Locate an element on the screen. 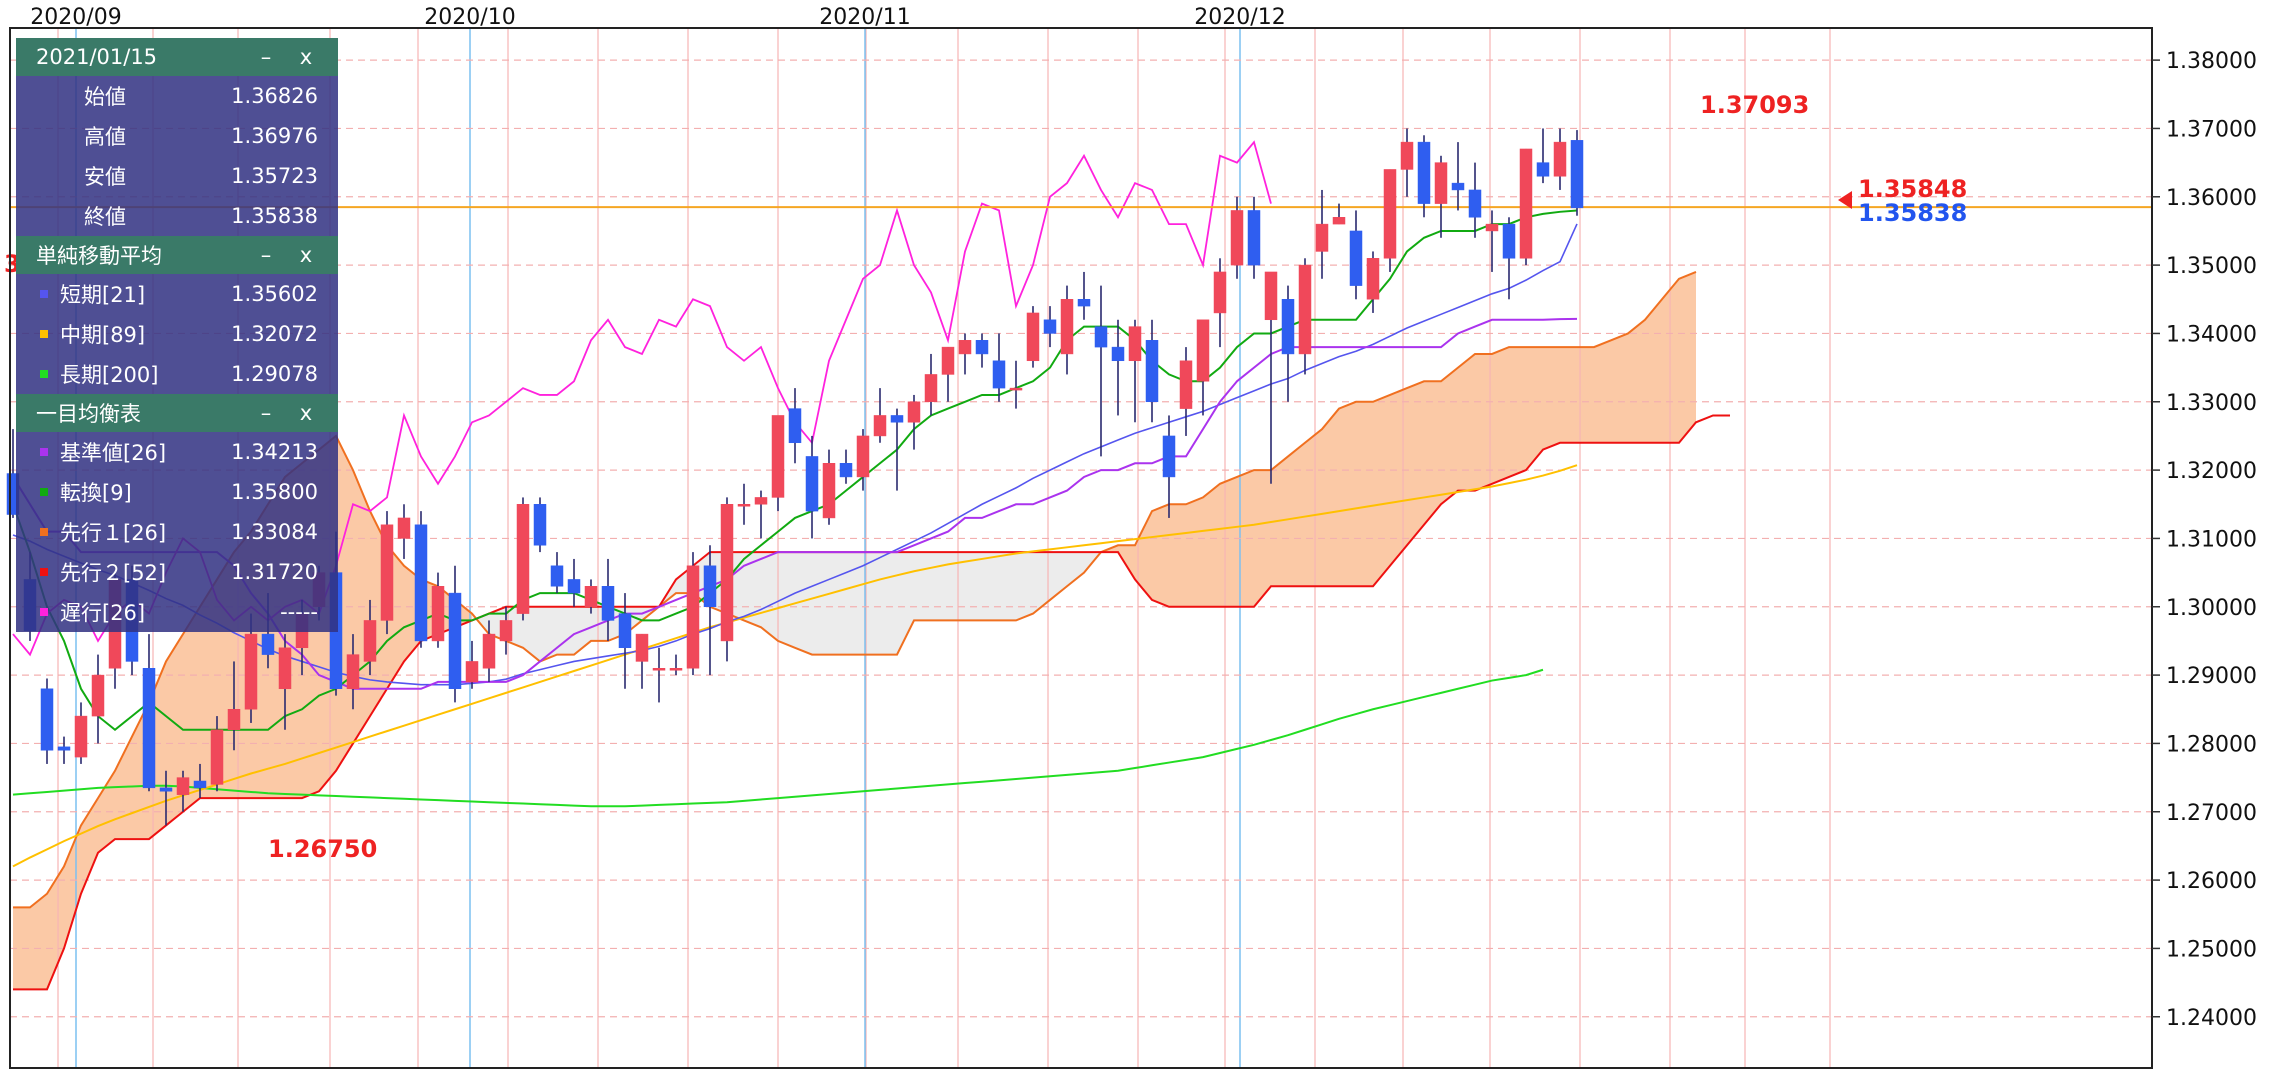 The height and width of the screenshot is (1078, 2288). current-ask-label: 1.35848 is located at coordinates (1912, 189).